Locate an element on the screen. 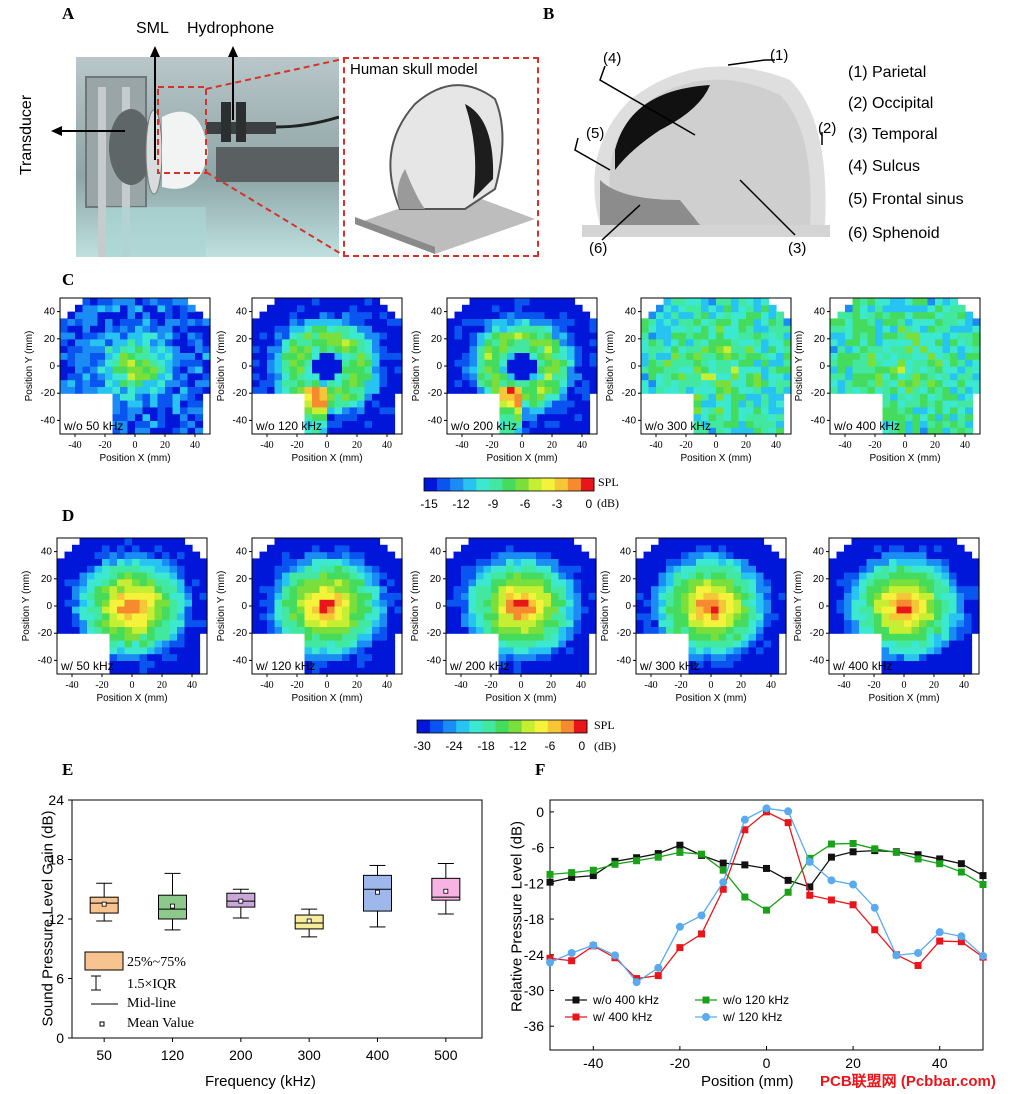  map-xlabel: Position X (mm) is located at coordinates (521, 458).